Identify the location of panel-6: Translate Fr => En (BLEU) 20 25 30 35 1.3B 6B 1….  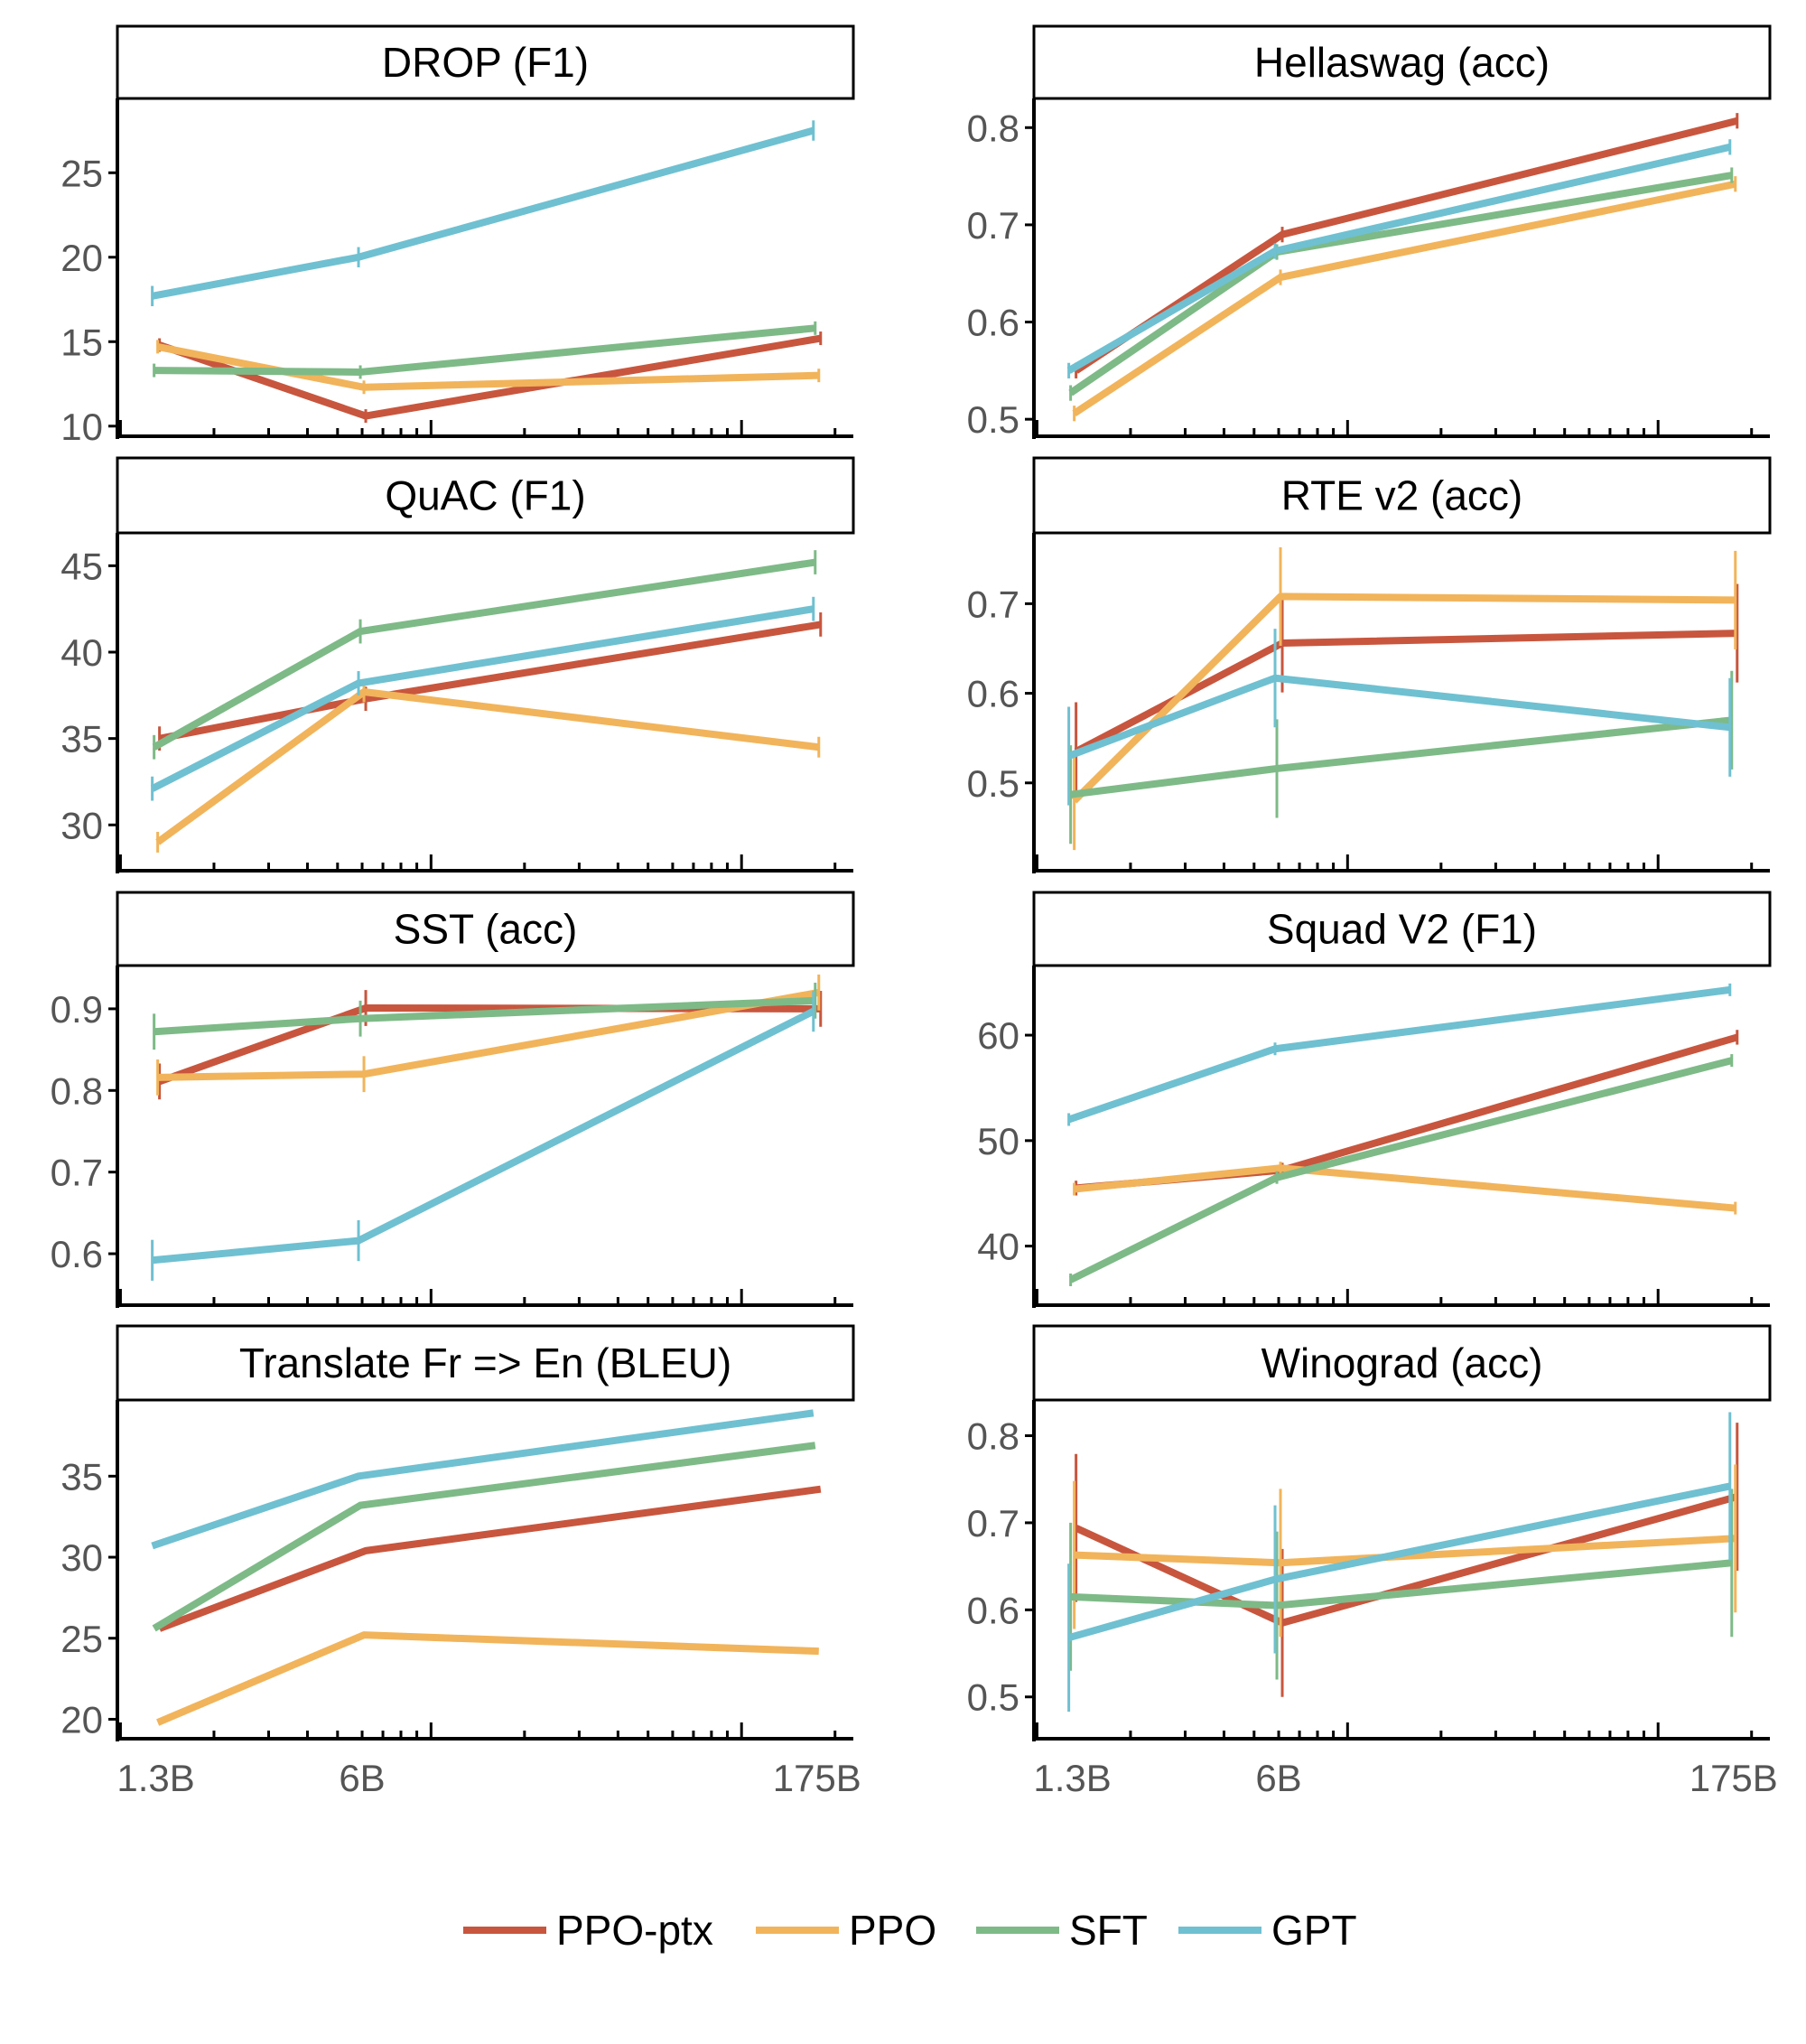
(461, 1561).